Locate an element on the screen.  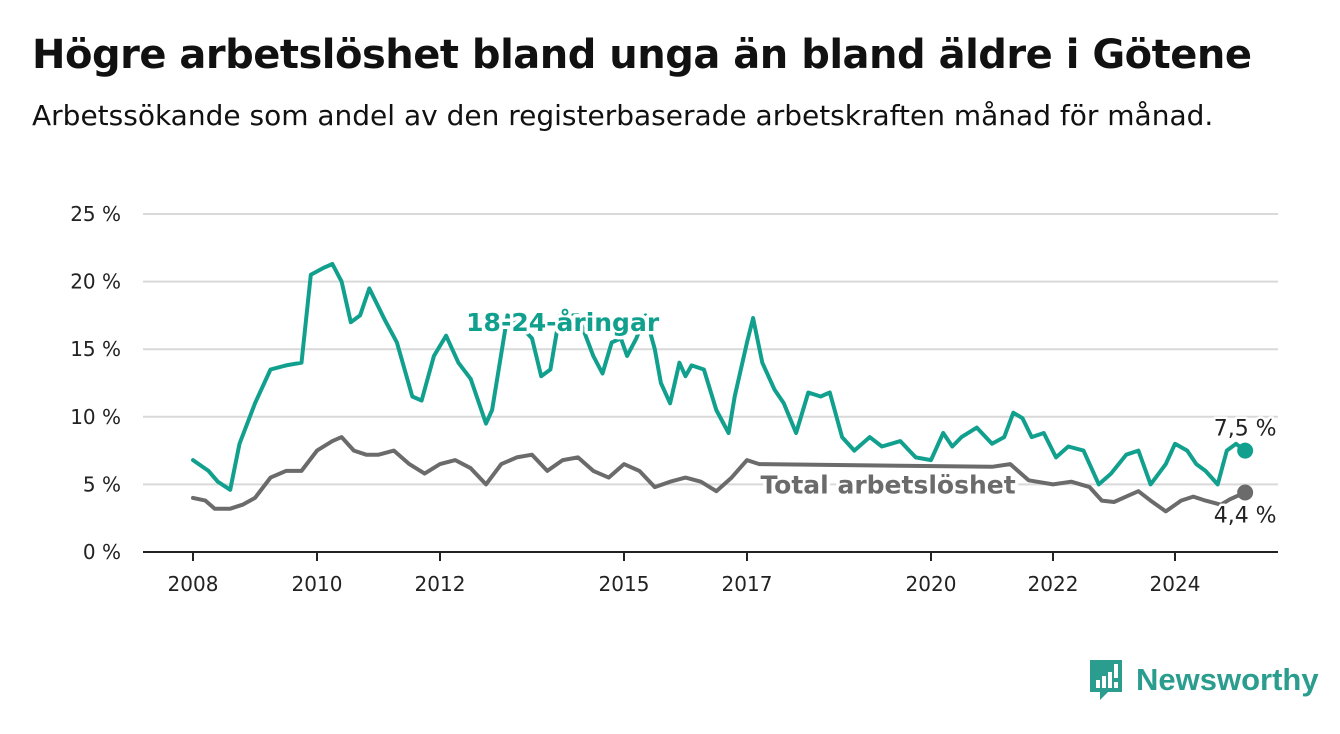
x-tick-label: 2012 is located at coordinates (440, 584).